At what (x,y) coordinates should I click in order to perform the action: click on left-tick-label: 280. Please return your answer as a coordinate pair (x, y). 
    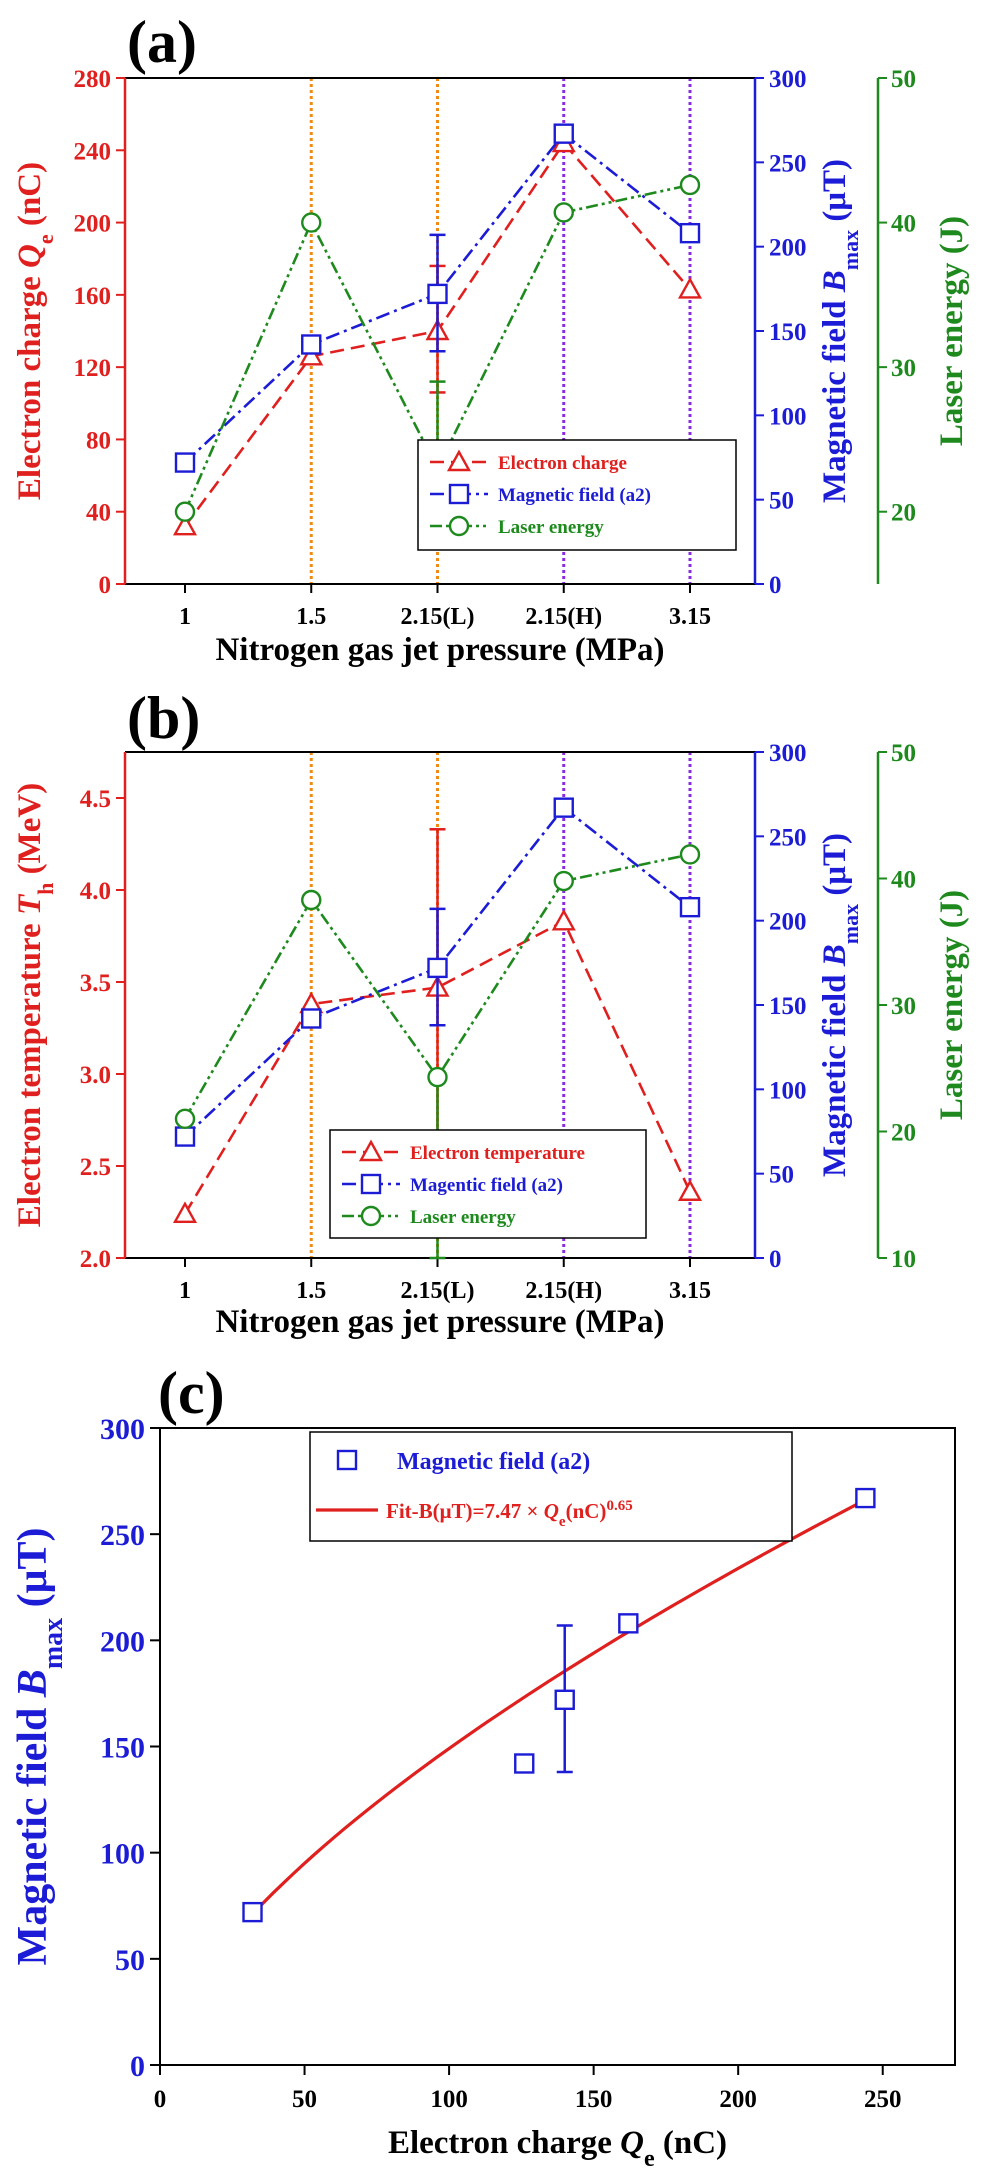
    Looking at the image, I should click on (93, 79).